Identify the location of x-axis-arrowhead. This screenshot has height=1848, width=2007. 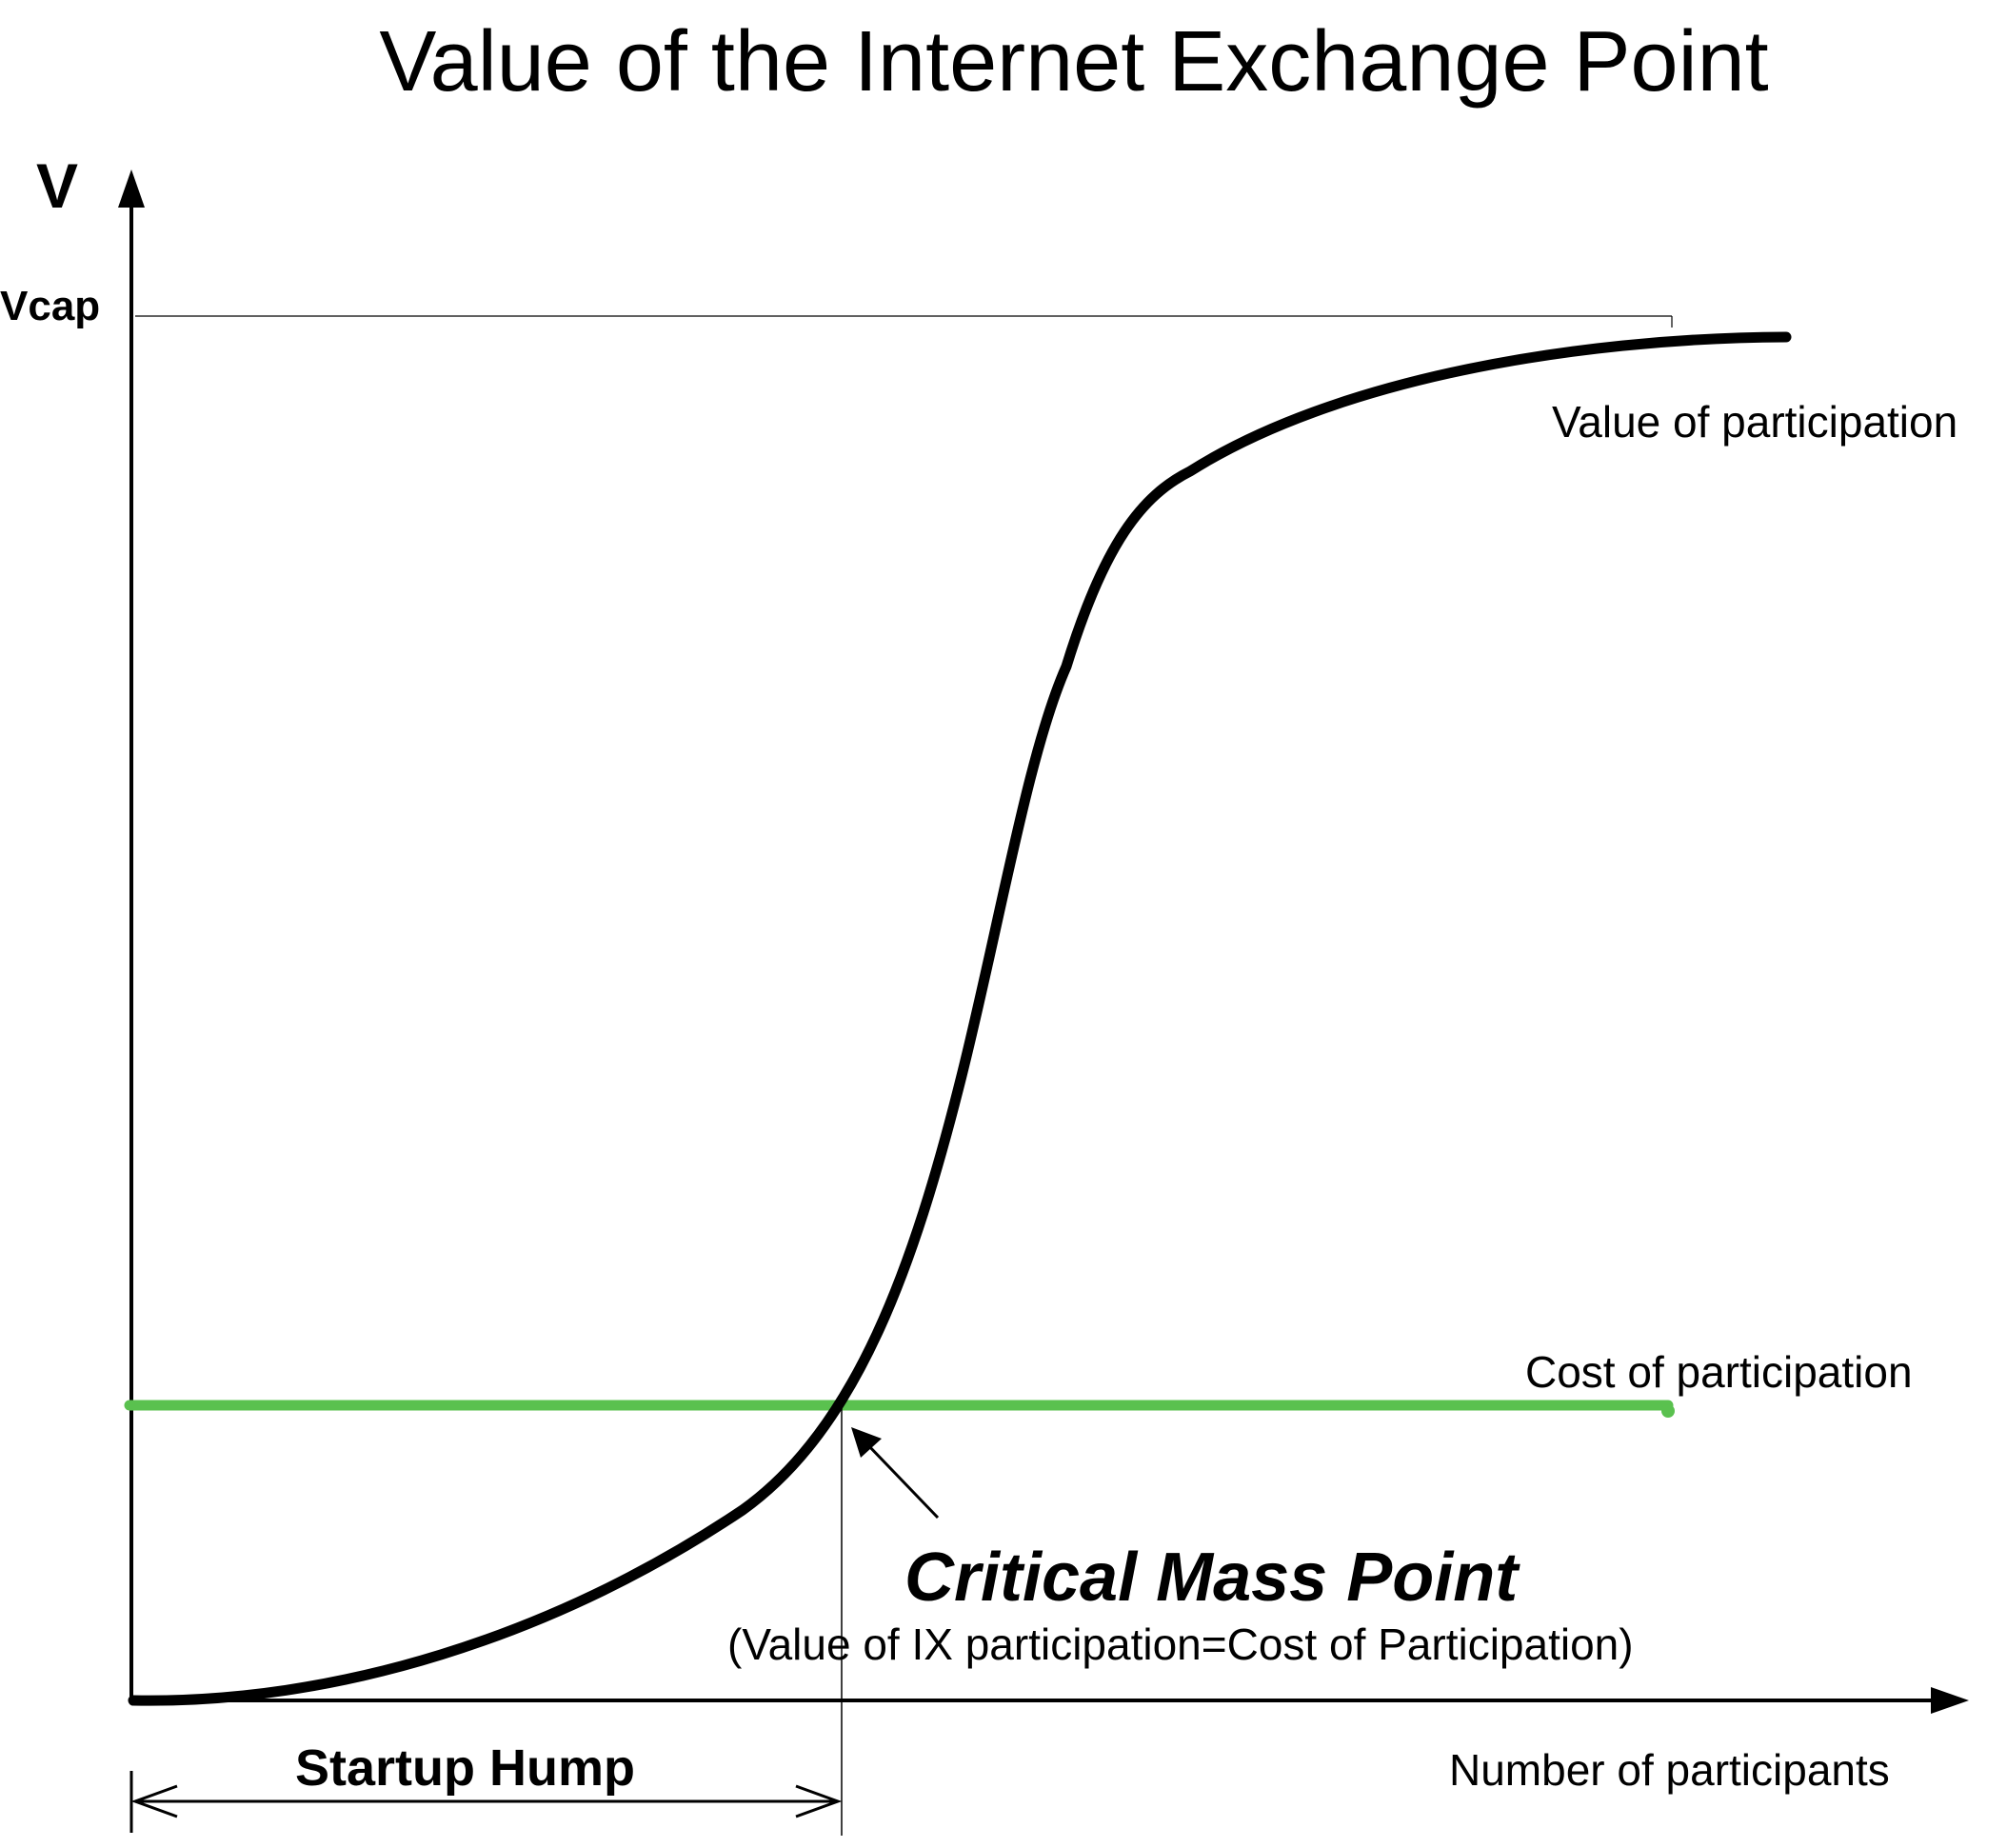
(1950, 1700).